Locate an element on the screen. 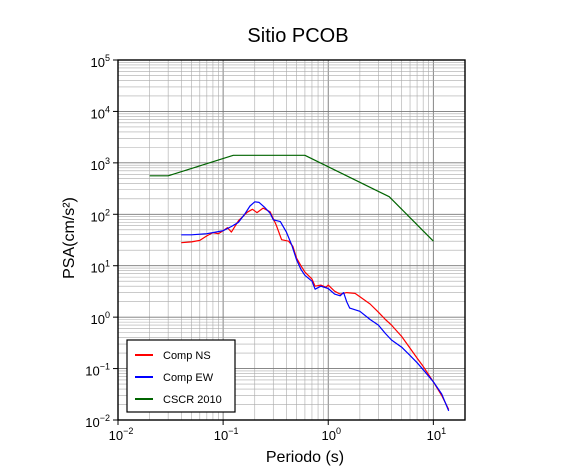 The width and height of the screenshot is (586, 475). y-tick-label: 10⁻¹ is located at coordinates (97, 370).